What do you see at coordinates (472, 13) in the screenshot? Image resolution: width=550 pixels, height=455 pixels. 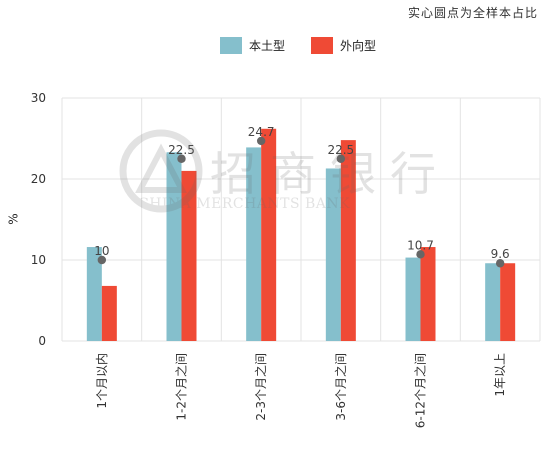 I see `chart-note: 实心圆点为全样本占比` at bounding box center [472, 13].